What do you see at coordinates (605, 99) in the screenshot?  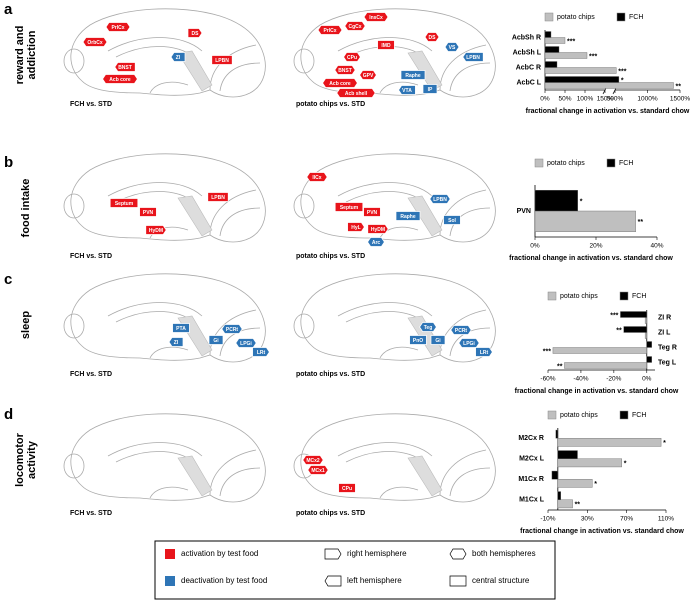 I see `x-tick-label: 150%` at bounding box center [605, 99].